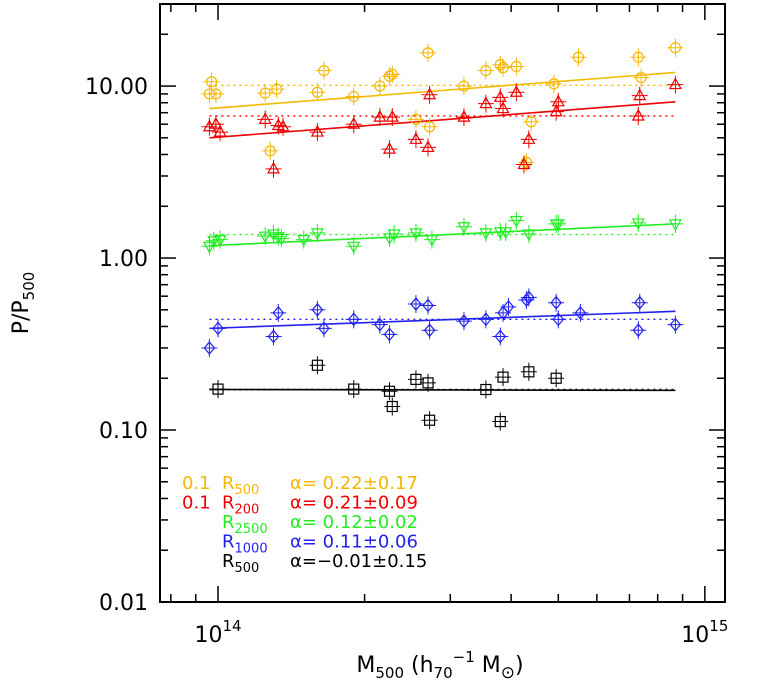 This screenshot has height=690, width=764. I want to click on green-legend-radius: R2500, so click(245, 524).